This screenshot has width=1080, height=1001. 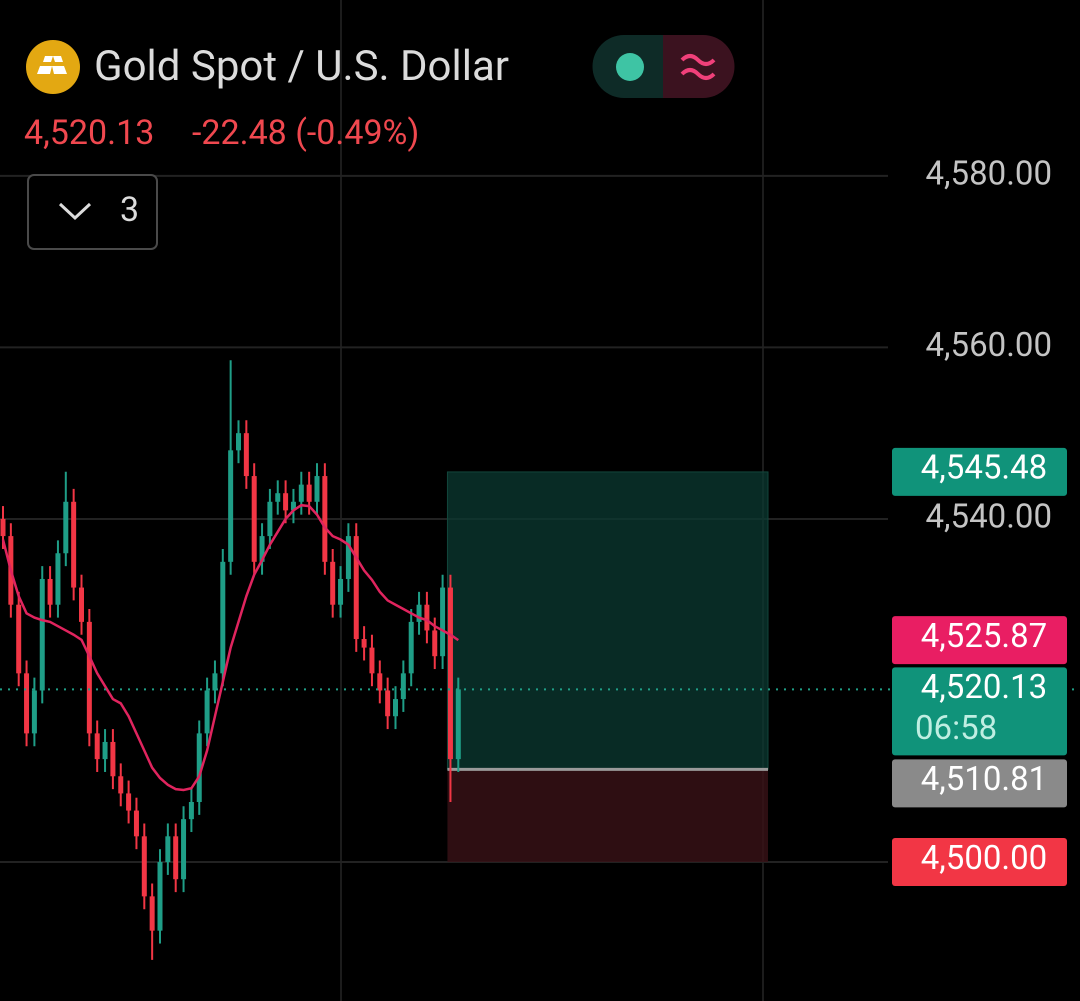 What do you see at coordinates (230, 647) in the screenshot?
I see `moving-average` at bounding box center [230, 647].